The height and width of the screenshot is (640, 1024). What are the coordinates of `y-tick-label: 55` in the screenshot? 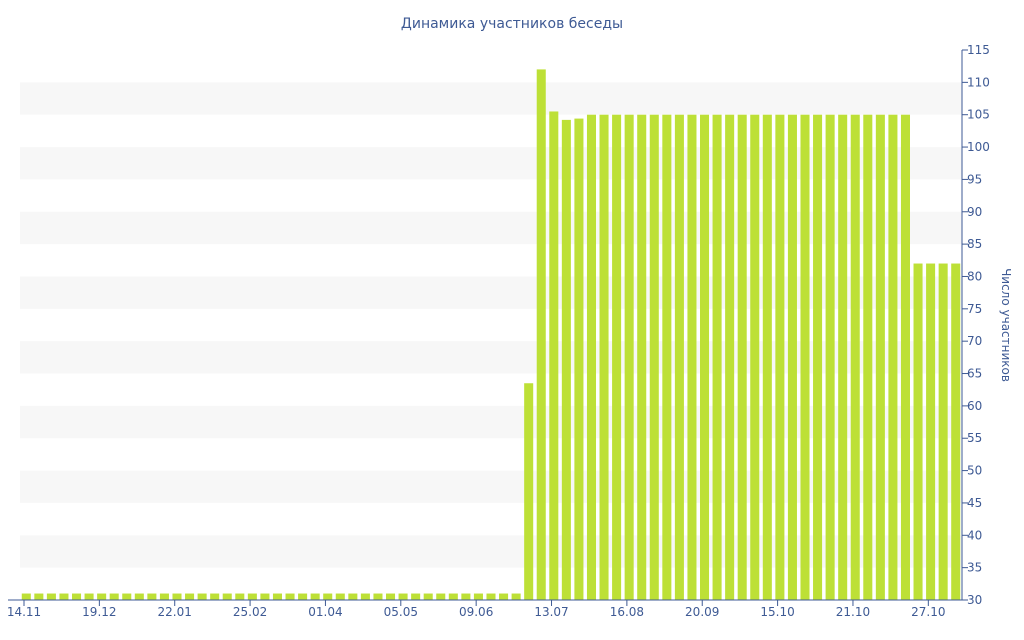 It's located at (974, 438).